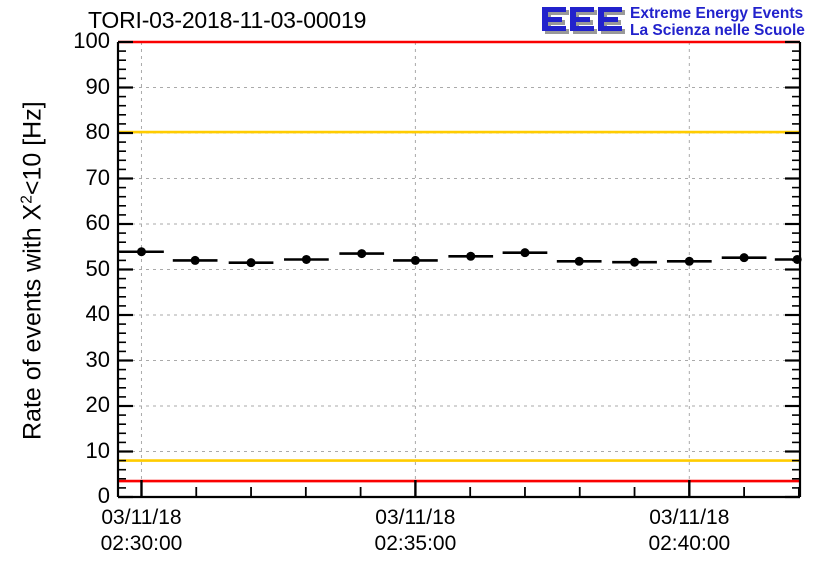  What do you see at coordinates (97, 268) in the screenshot?
I see `y-tick-label: 50` at bounding box center [97, 268].